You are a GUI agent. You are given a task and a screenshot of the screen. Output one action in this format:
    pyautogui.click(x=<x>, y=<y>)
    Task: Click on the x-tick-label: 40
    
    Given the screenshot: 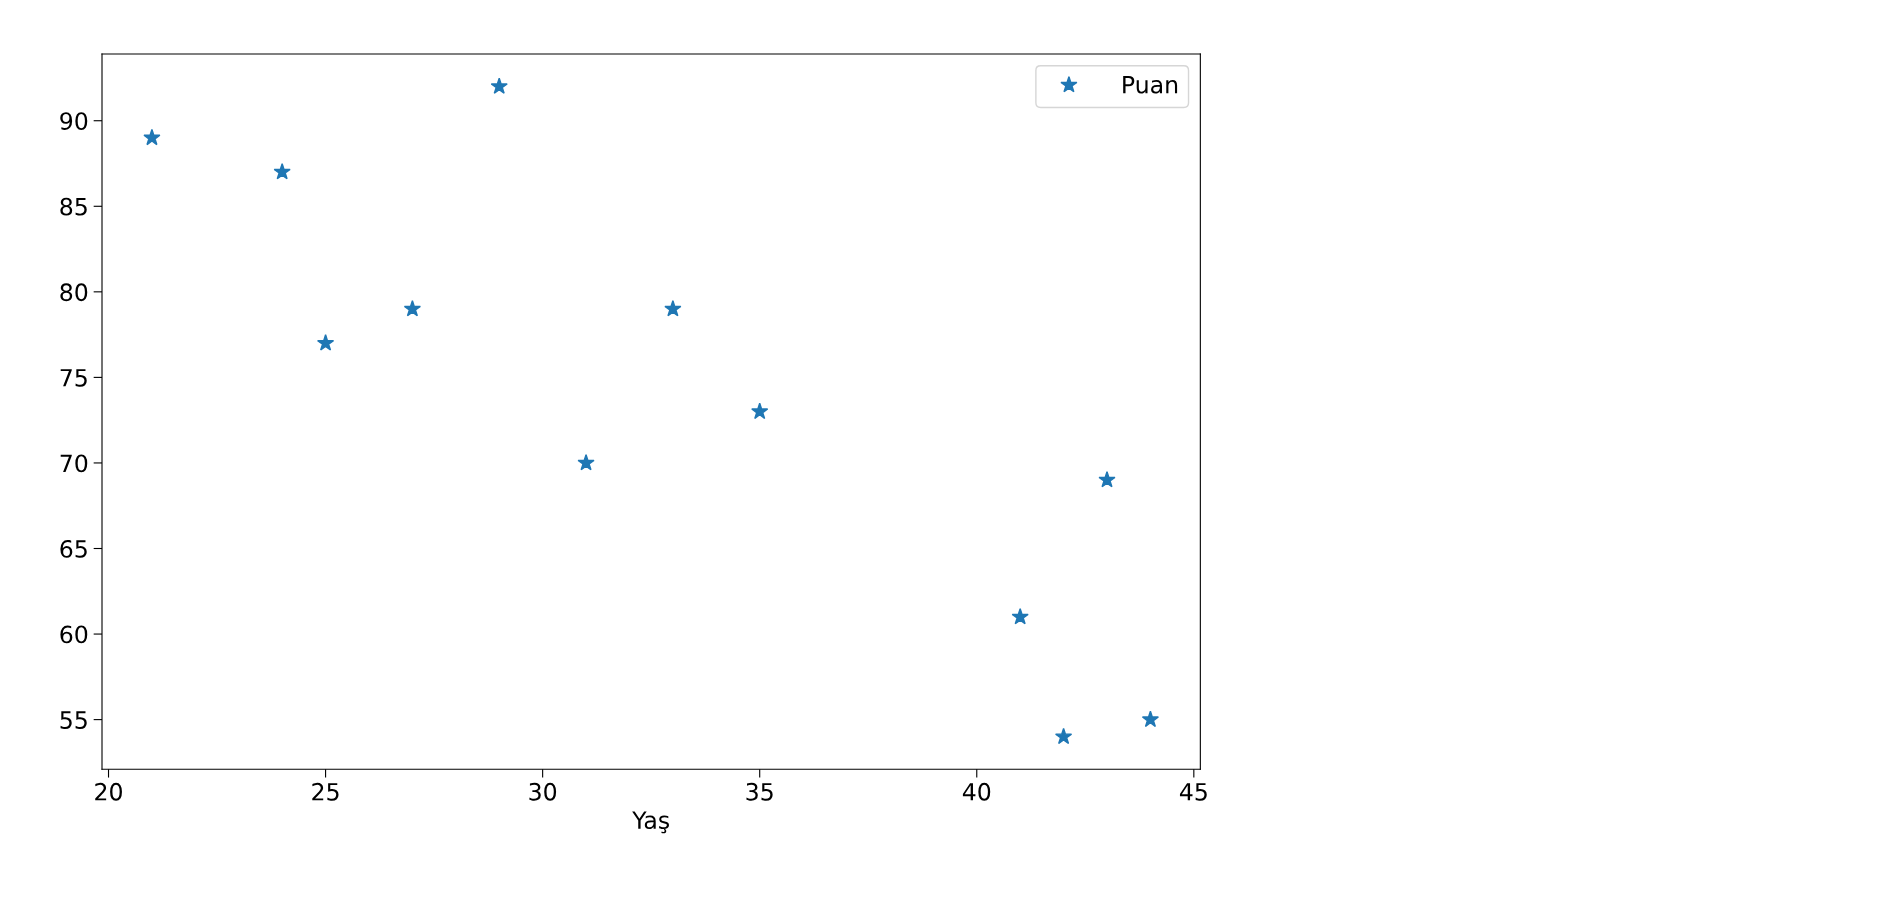 What is the action you would take?
    pyautogui.click(x=976, y=791)
    